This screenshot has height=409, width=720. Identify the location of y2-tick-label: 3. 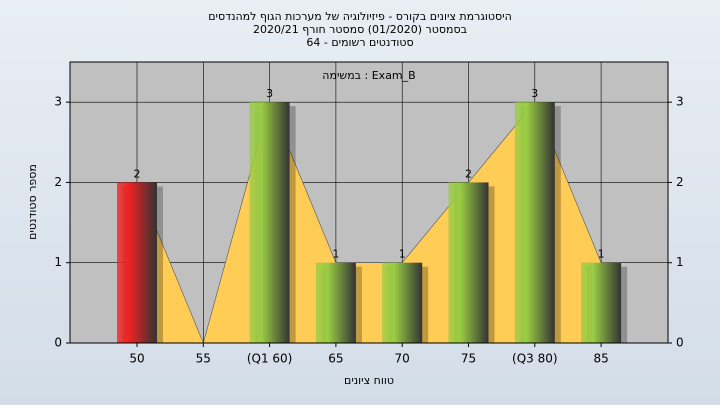
(680, 102).